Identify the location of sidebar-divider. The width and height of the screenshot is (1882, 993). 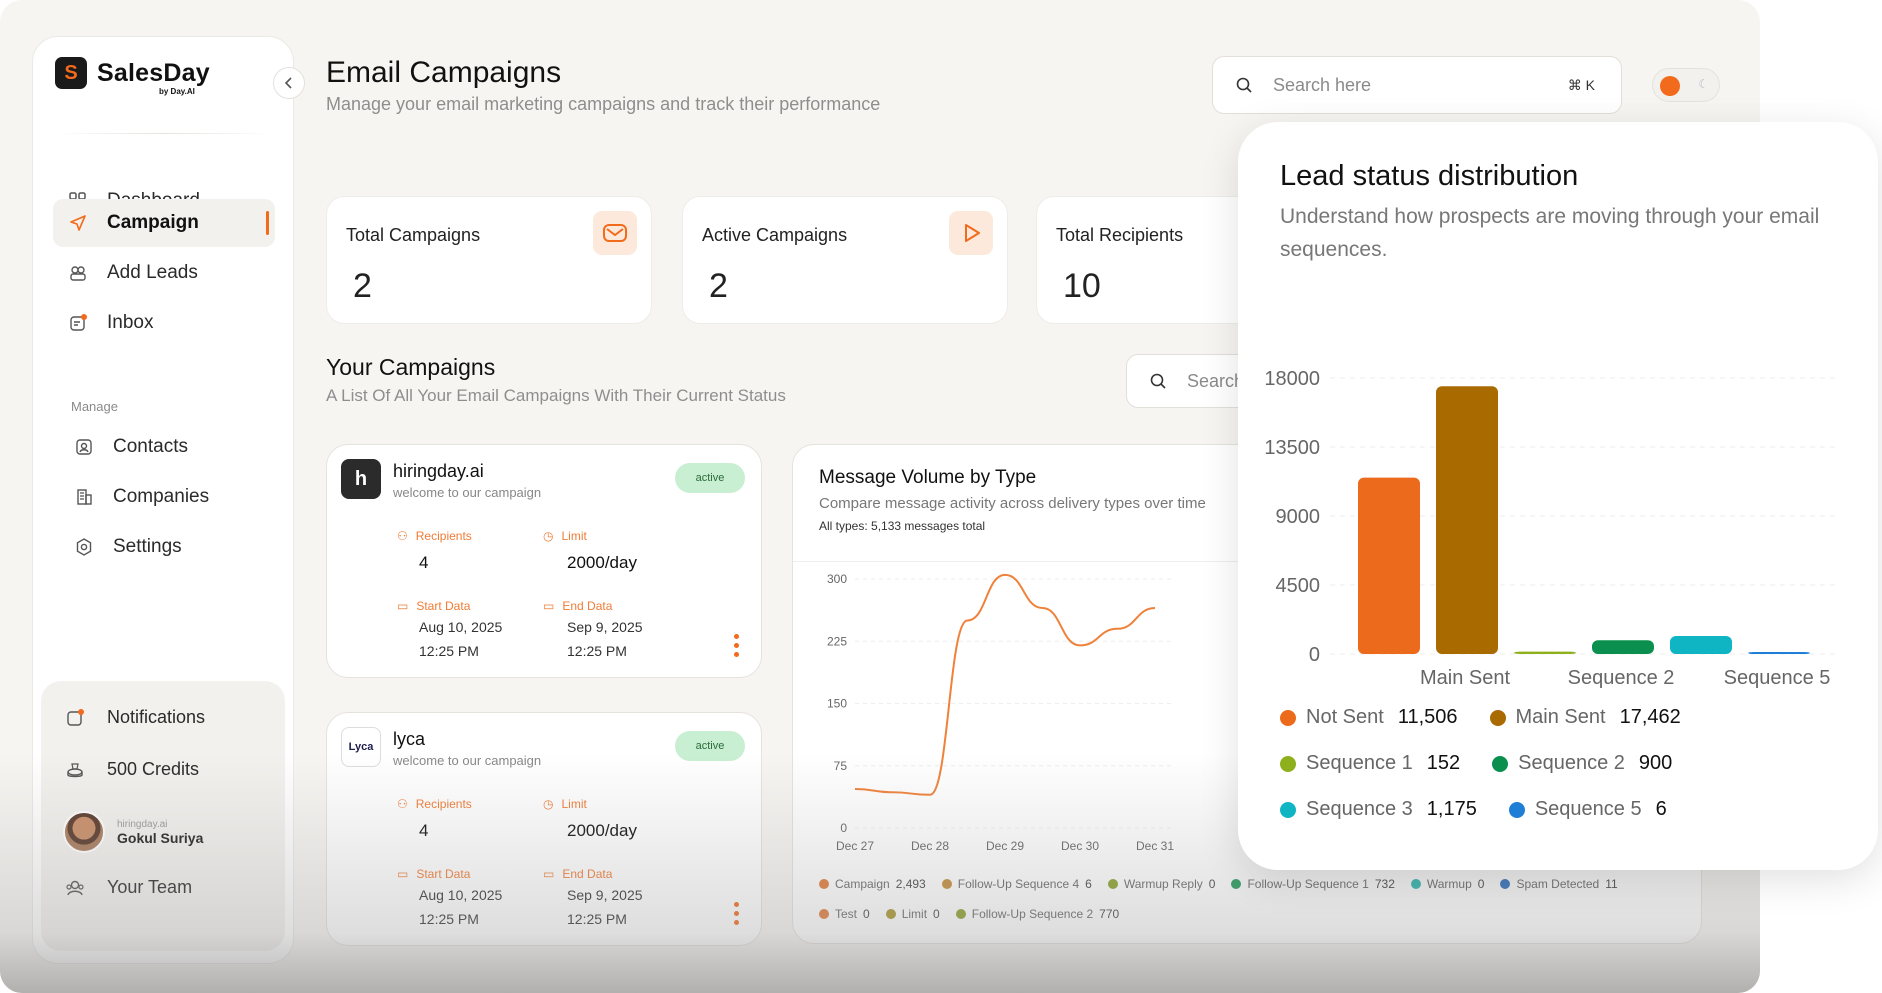
(164, 133).